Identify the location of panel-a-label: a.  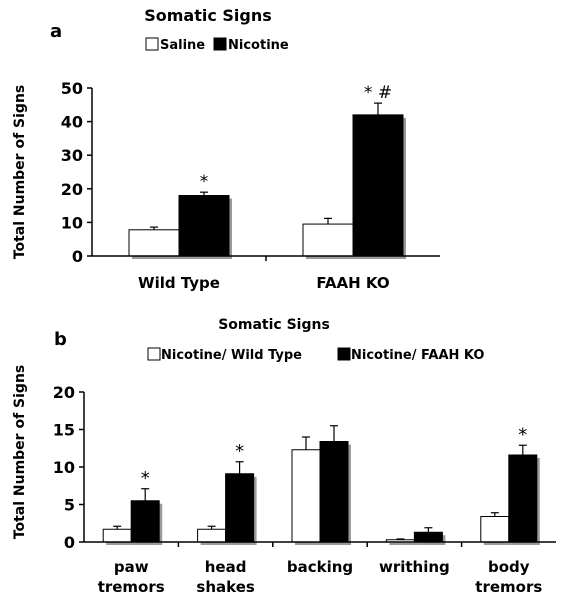
(56, 31).